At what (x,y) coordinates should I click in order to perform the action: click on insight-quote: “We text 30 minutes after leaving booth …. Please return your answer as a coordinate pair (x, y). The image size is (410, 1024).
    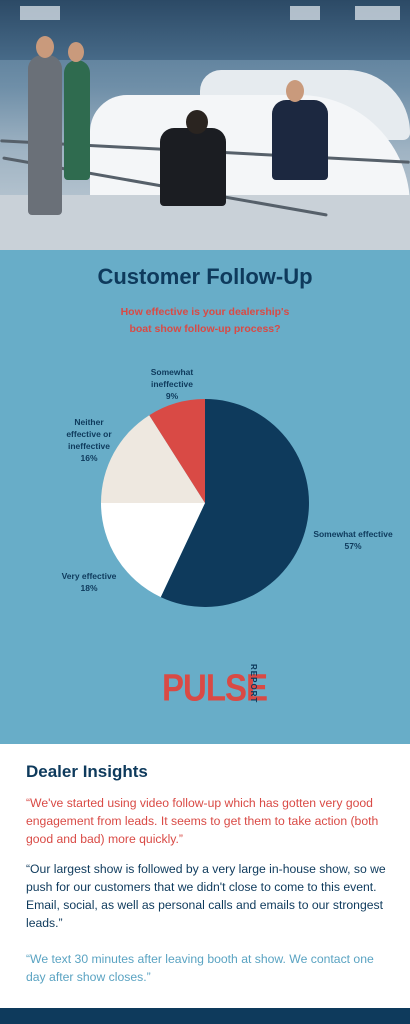
    Looking at the image, I should click on (200, 968).